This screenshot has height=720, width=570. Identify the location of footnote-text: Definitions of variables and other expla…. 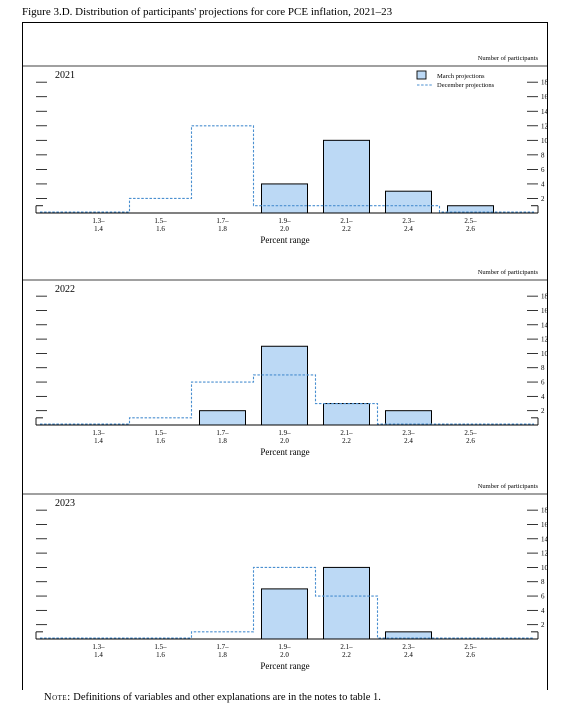
(227, 697).